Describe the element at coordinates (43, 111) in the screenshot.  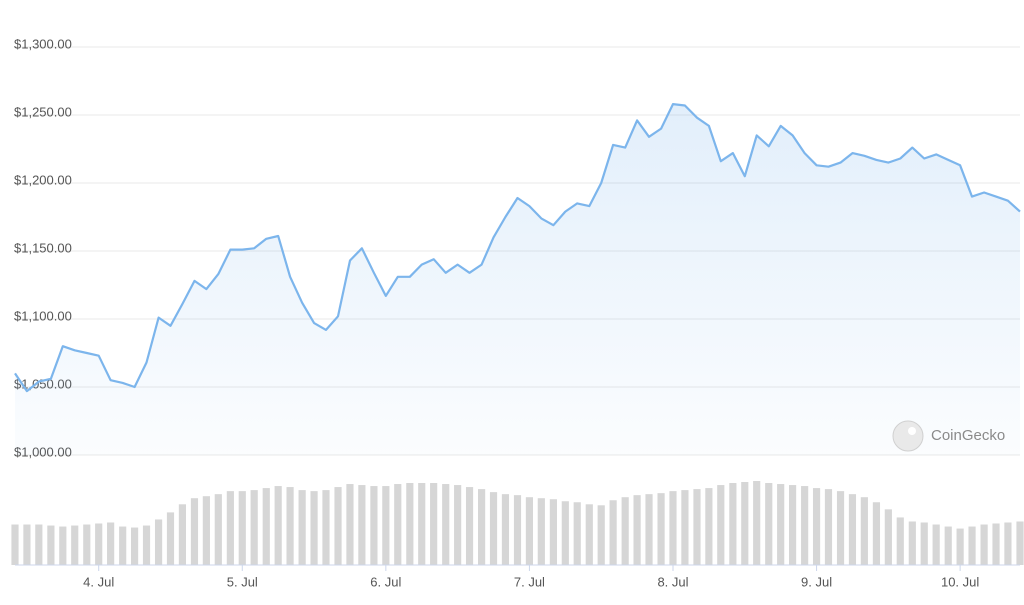
I see `y-tick-label: $1,250.00` at that location.